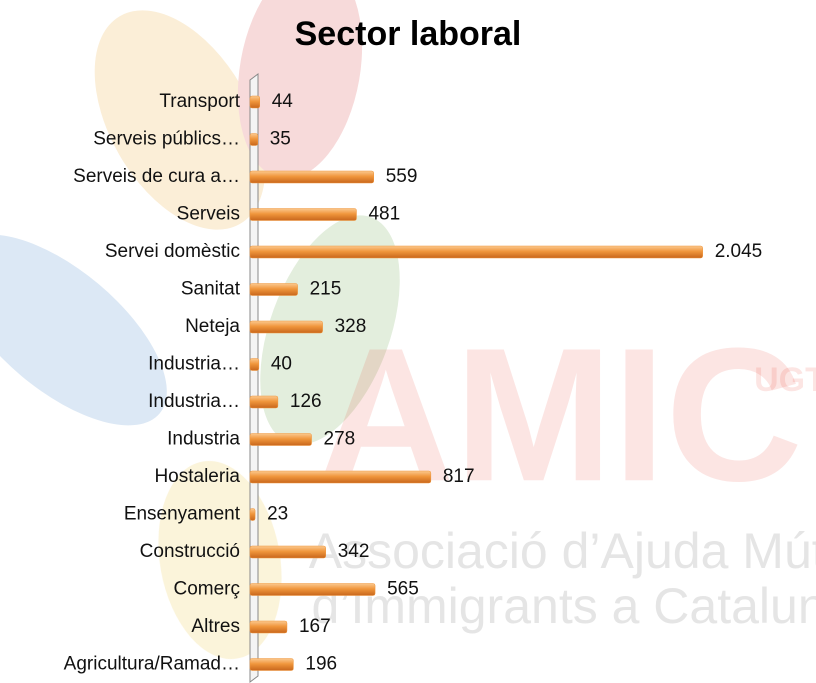  I want to click on value-label: 40, so click(281, 364).